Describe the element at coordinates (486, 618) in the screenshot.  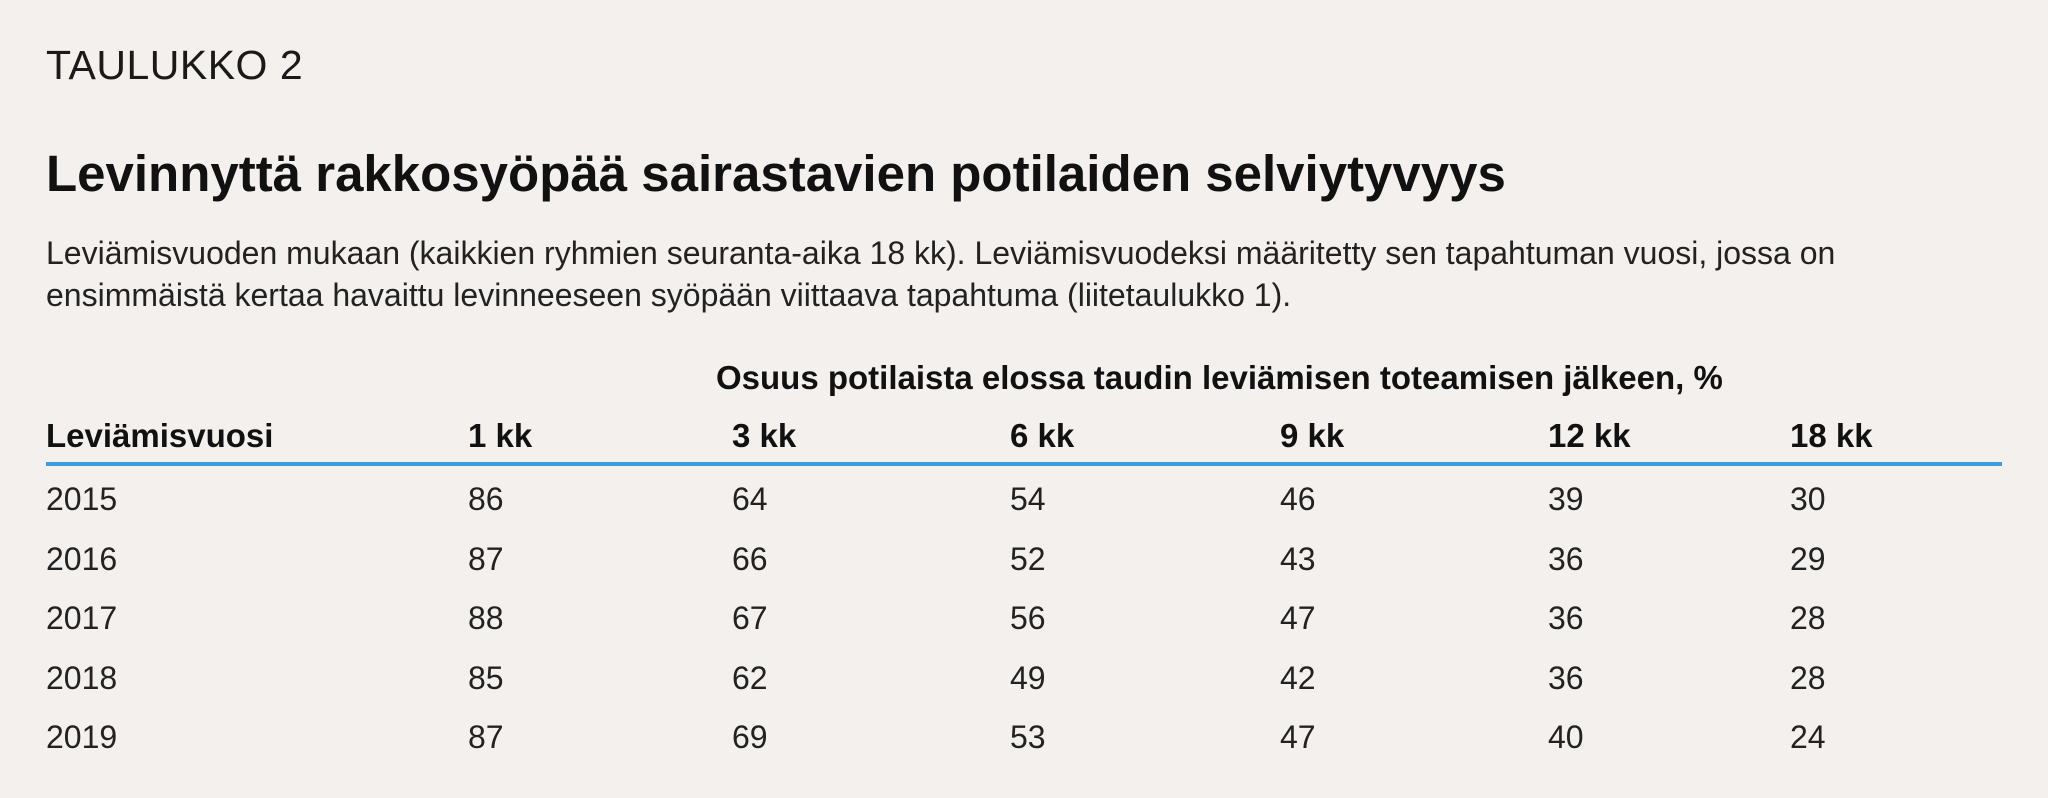
I see `cell-1kk: 88` at that location.